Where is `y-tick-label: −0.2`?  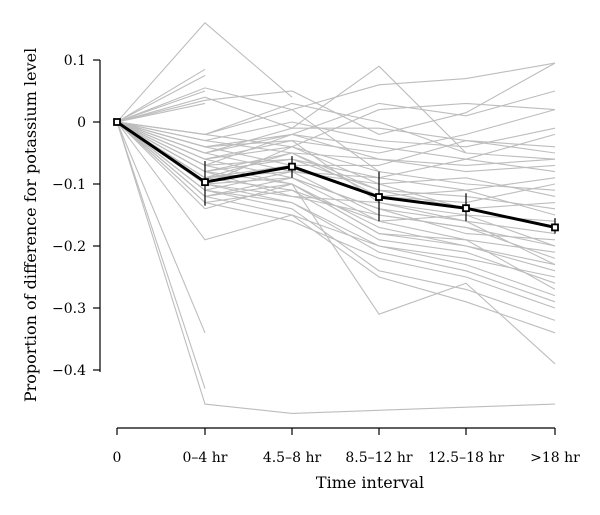
y-tick-label: −0.2 is located at coordinates (69, 247).